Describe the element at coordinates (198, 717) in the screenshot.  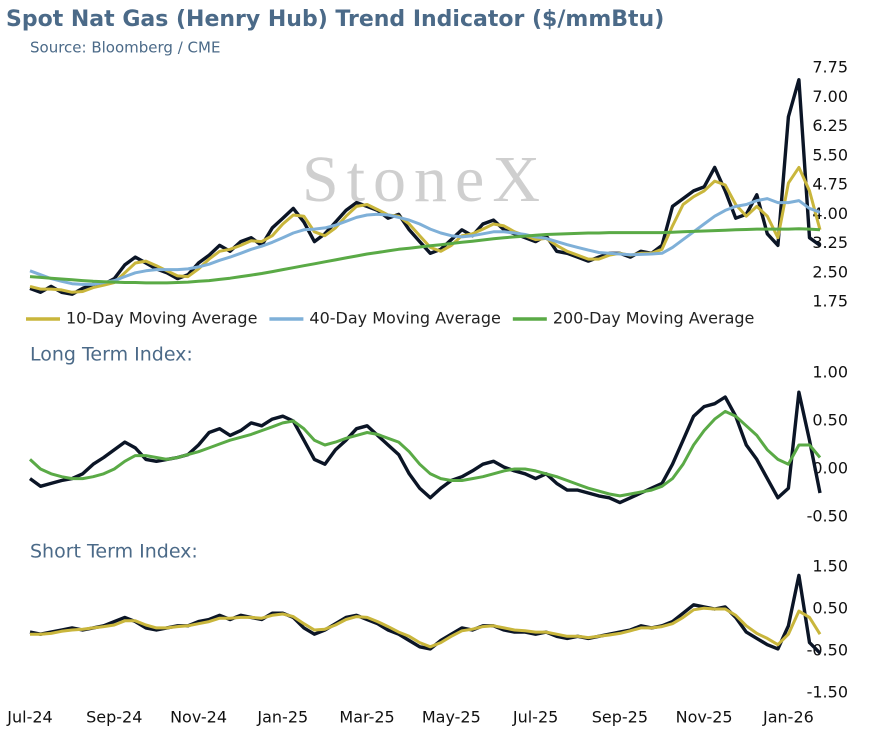
I see `x-tick-label: Nov-24` at that location.